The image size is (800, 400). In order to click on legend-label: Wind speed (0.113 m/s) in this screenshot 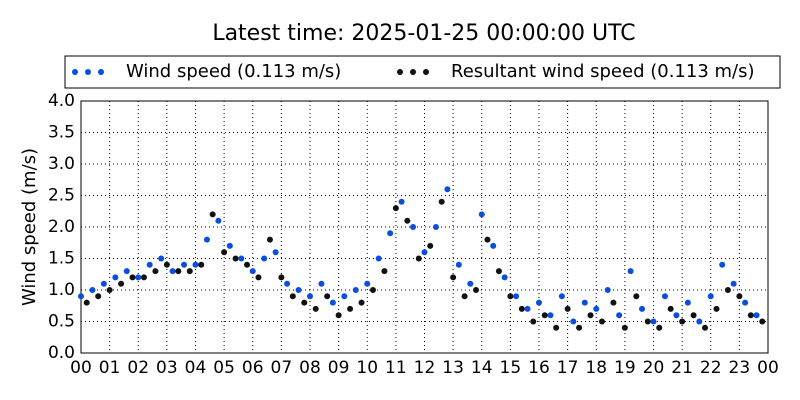, I will do `click(233, 71)`.